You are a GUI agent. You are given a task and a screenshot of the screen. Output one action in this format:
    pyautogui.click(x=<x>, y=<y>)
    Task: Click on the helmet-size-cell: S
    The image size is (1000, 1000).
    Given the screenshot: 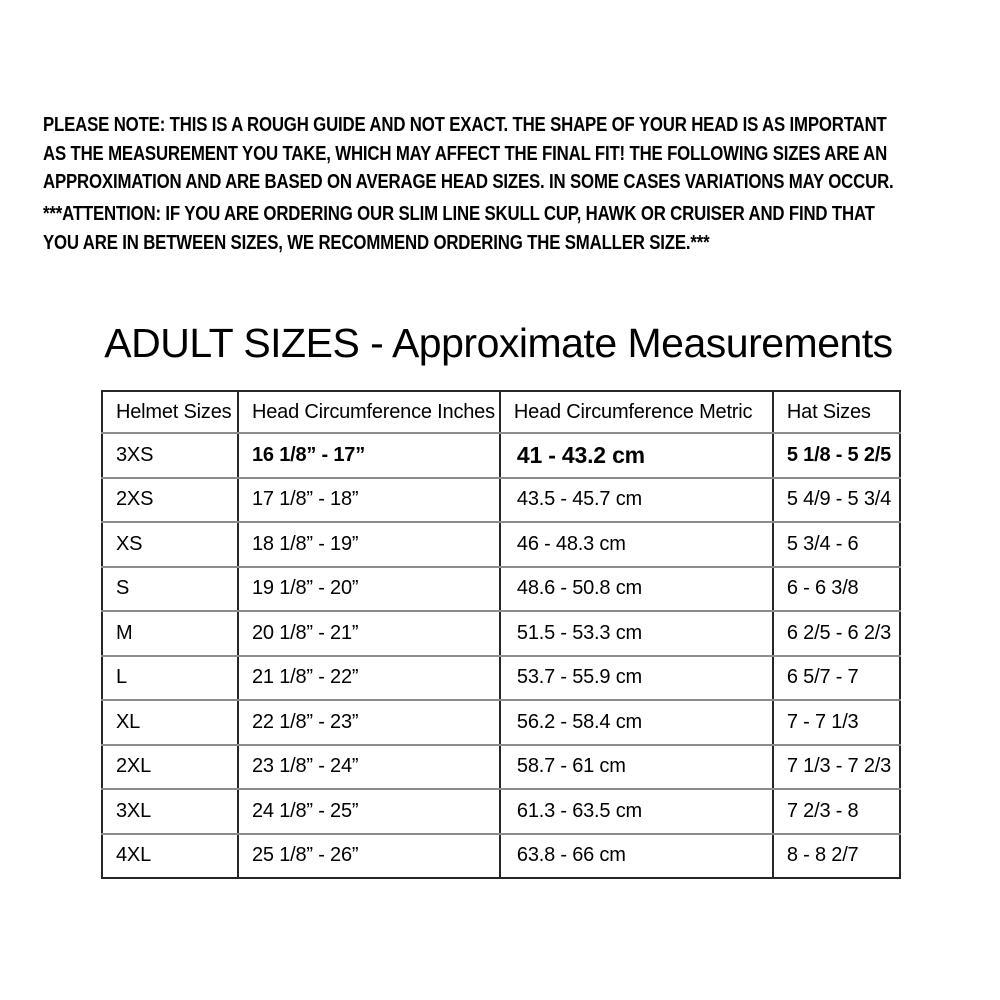 What is the action you would take?
    pyautogui.click(x=170, y=588)
    